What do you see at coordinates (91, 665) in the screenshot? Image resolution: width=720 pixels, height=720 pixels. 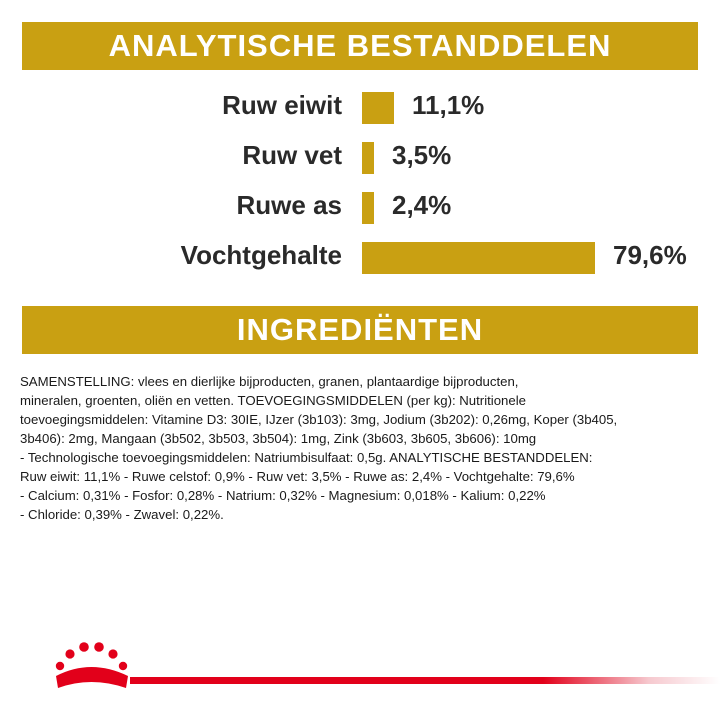 I see `royal-canin-crown-logo` at bounding box center [91, 665].